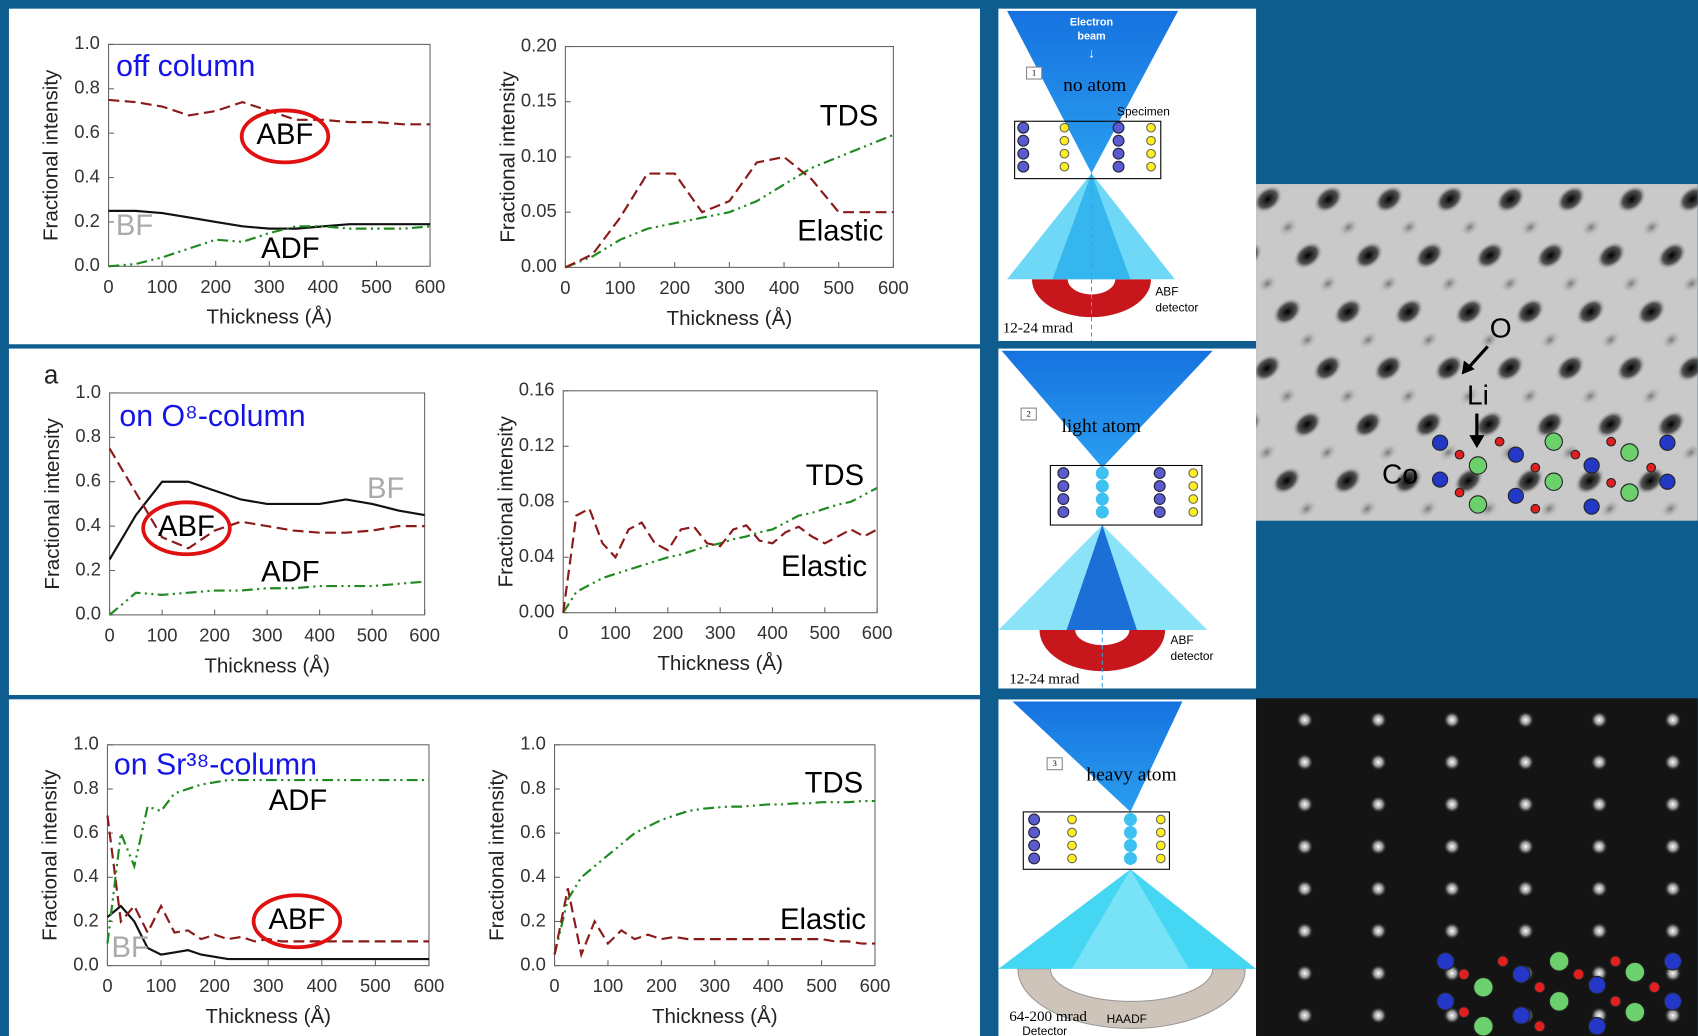 Image resolution: width=1698 pixels, height=1036 pixels. I want to click on highlight-circle, so click(297, 921).